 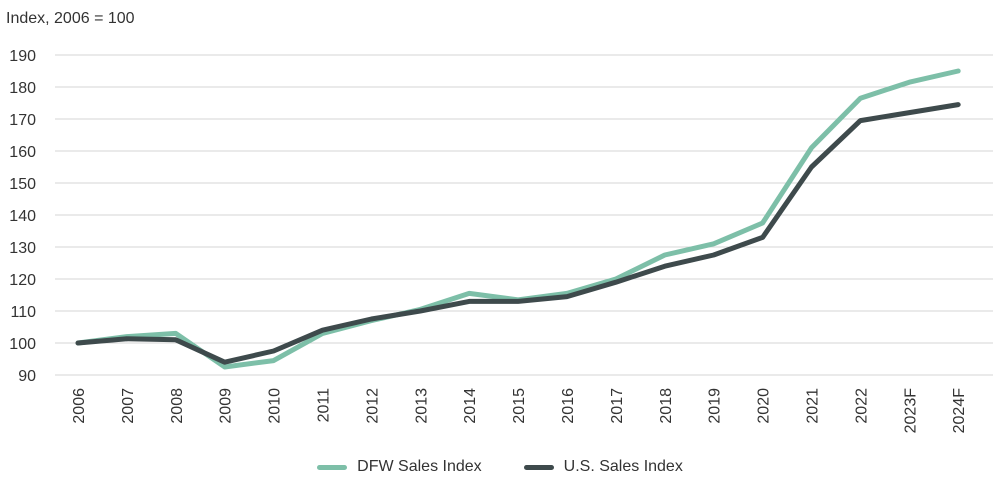 What do you see at coordinates (22, 344) in the screenshot?
I see `y-tick-label: 100` at bounding box center [22, 344].